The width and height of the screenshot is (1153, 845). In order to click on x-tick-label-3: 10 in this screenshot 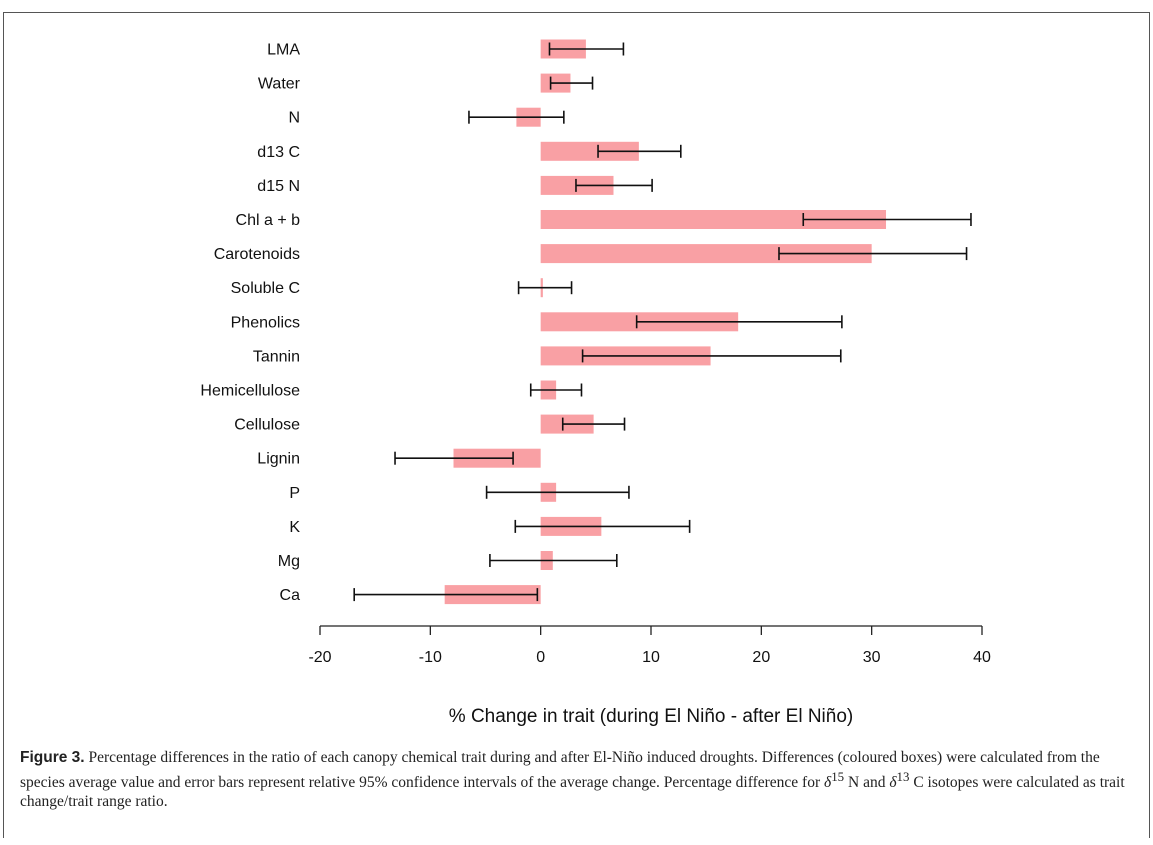, I will do `click(651, 657)`.